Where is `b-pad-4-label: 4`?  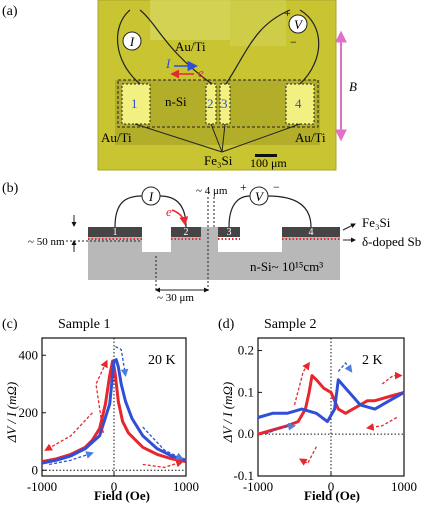
b-pad-4-label: 4 is located at coordinates (311, 232).